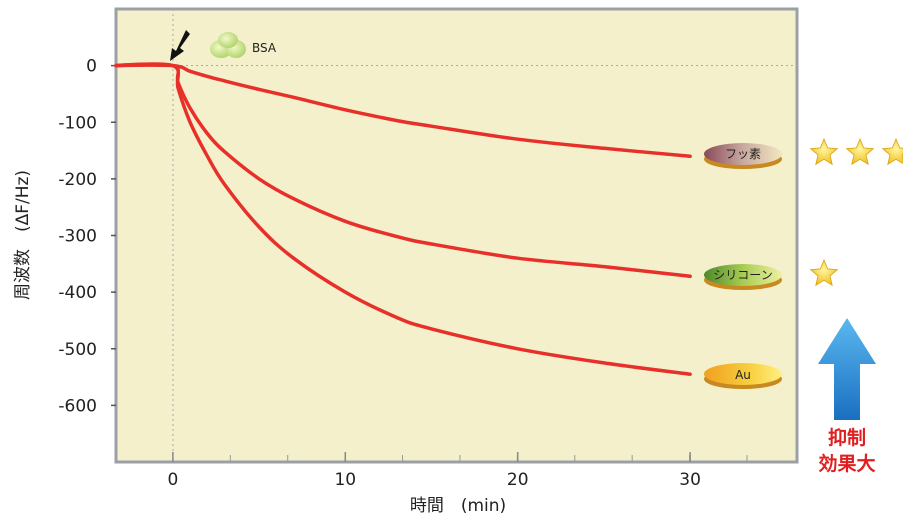 Image resolution: width=903 pixels, height=520 pixels. I want to click on rating-stars, so click(856, 212).